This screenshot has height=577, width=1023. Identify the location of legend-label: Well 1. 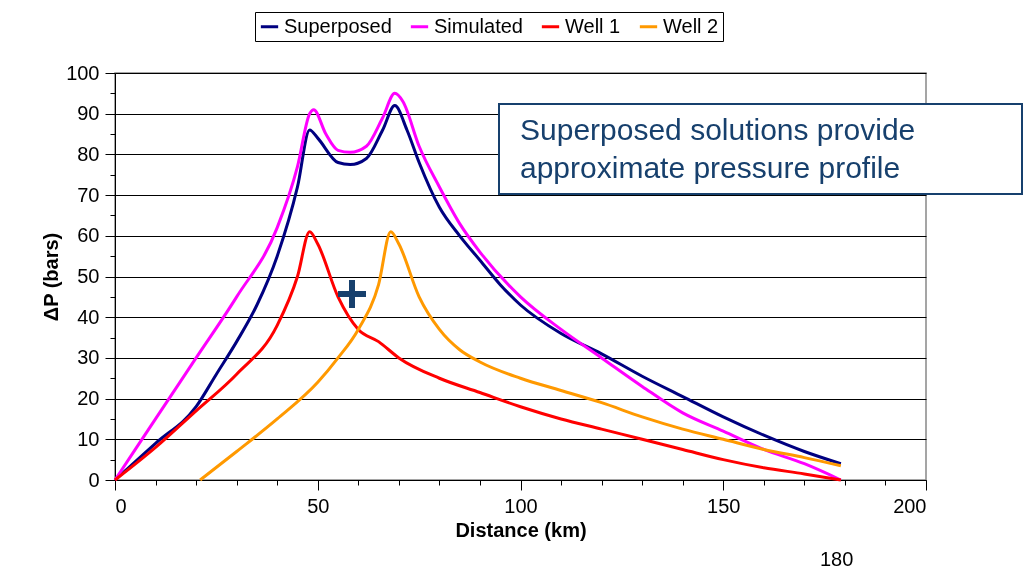
(593, 25).